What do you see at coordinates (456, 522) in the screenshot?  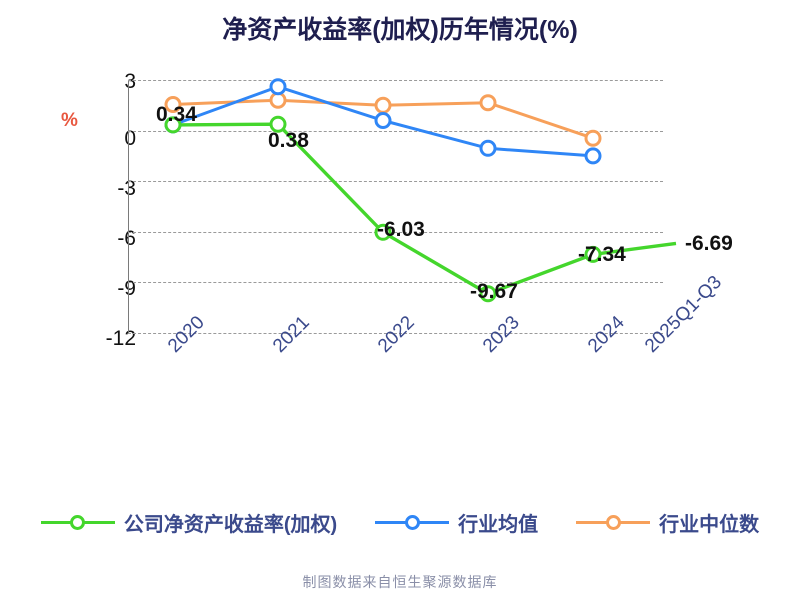 I see `legend-item-average: 行业均值` at bounding box center [456, 522].